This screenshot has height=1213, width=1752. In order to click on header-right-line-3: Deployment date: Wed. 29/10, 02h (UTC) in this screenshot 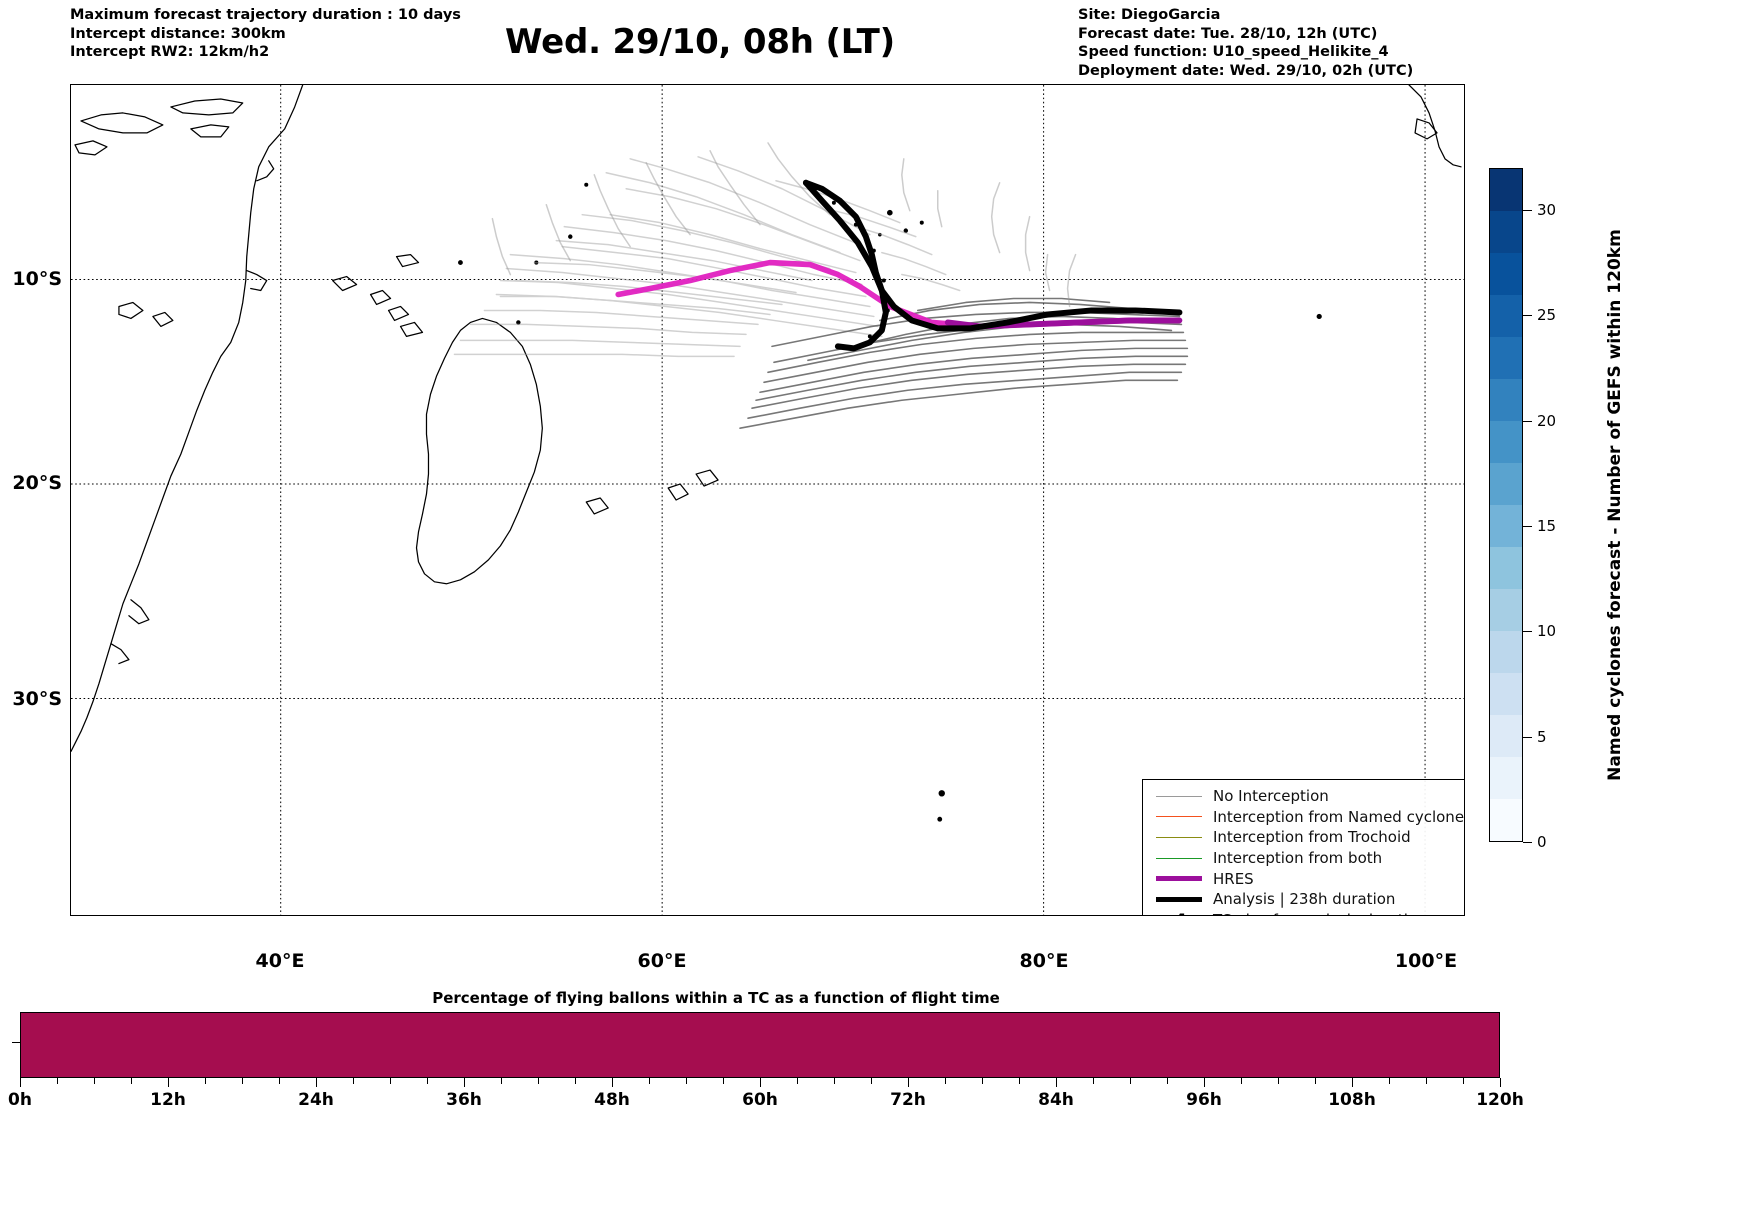, I will do `click(1246, 70)`.